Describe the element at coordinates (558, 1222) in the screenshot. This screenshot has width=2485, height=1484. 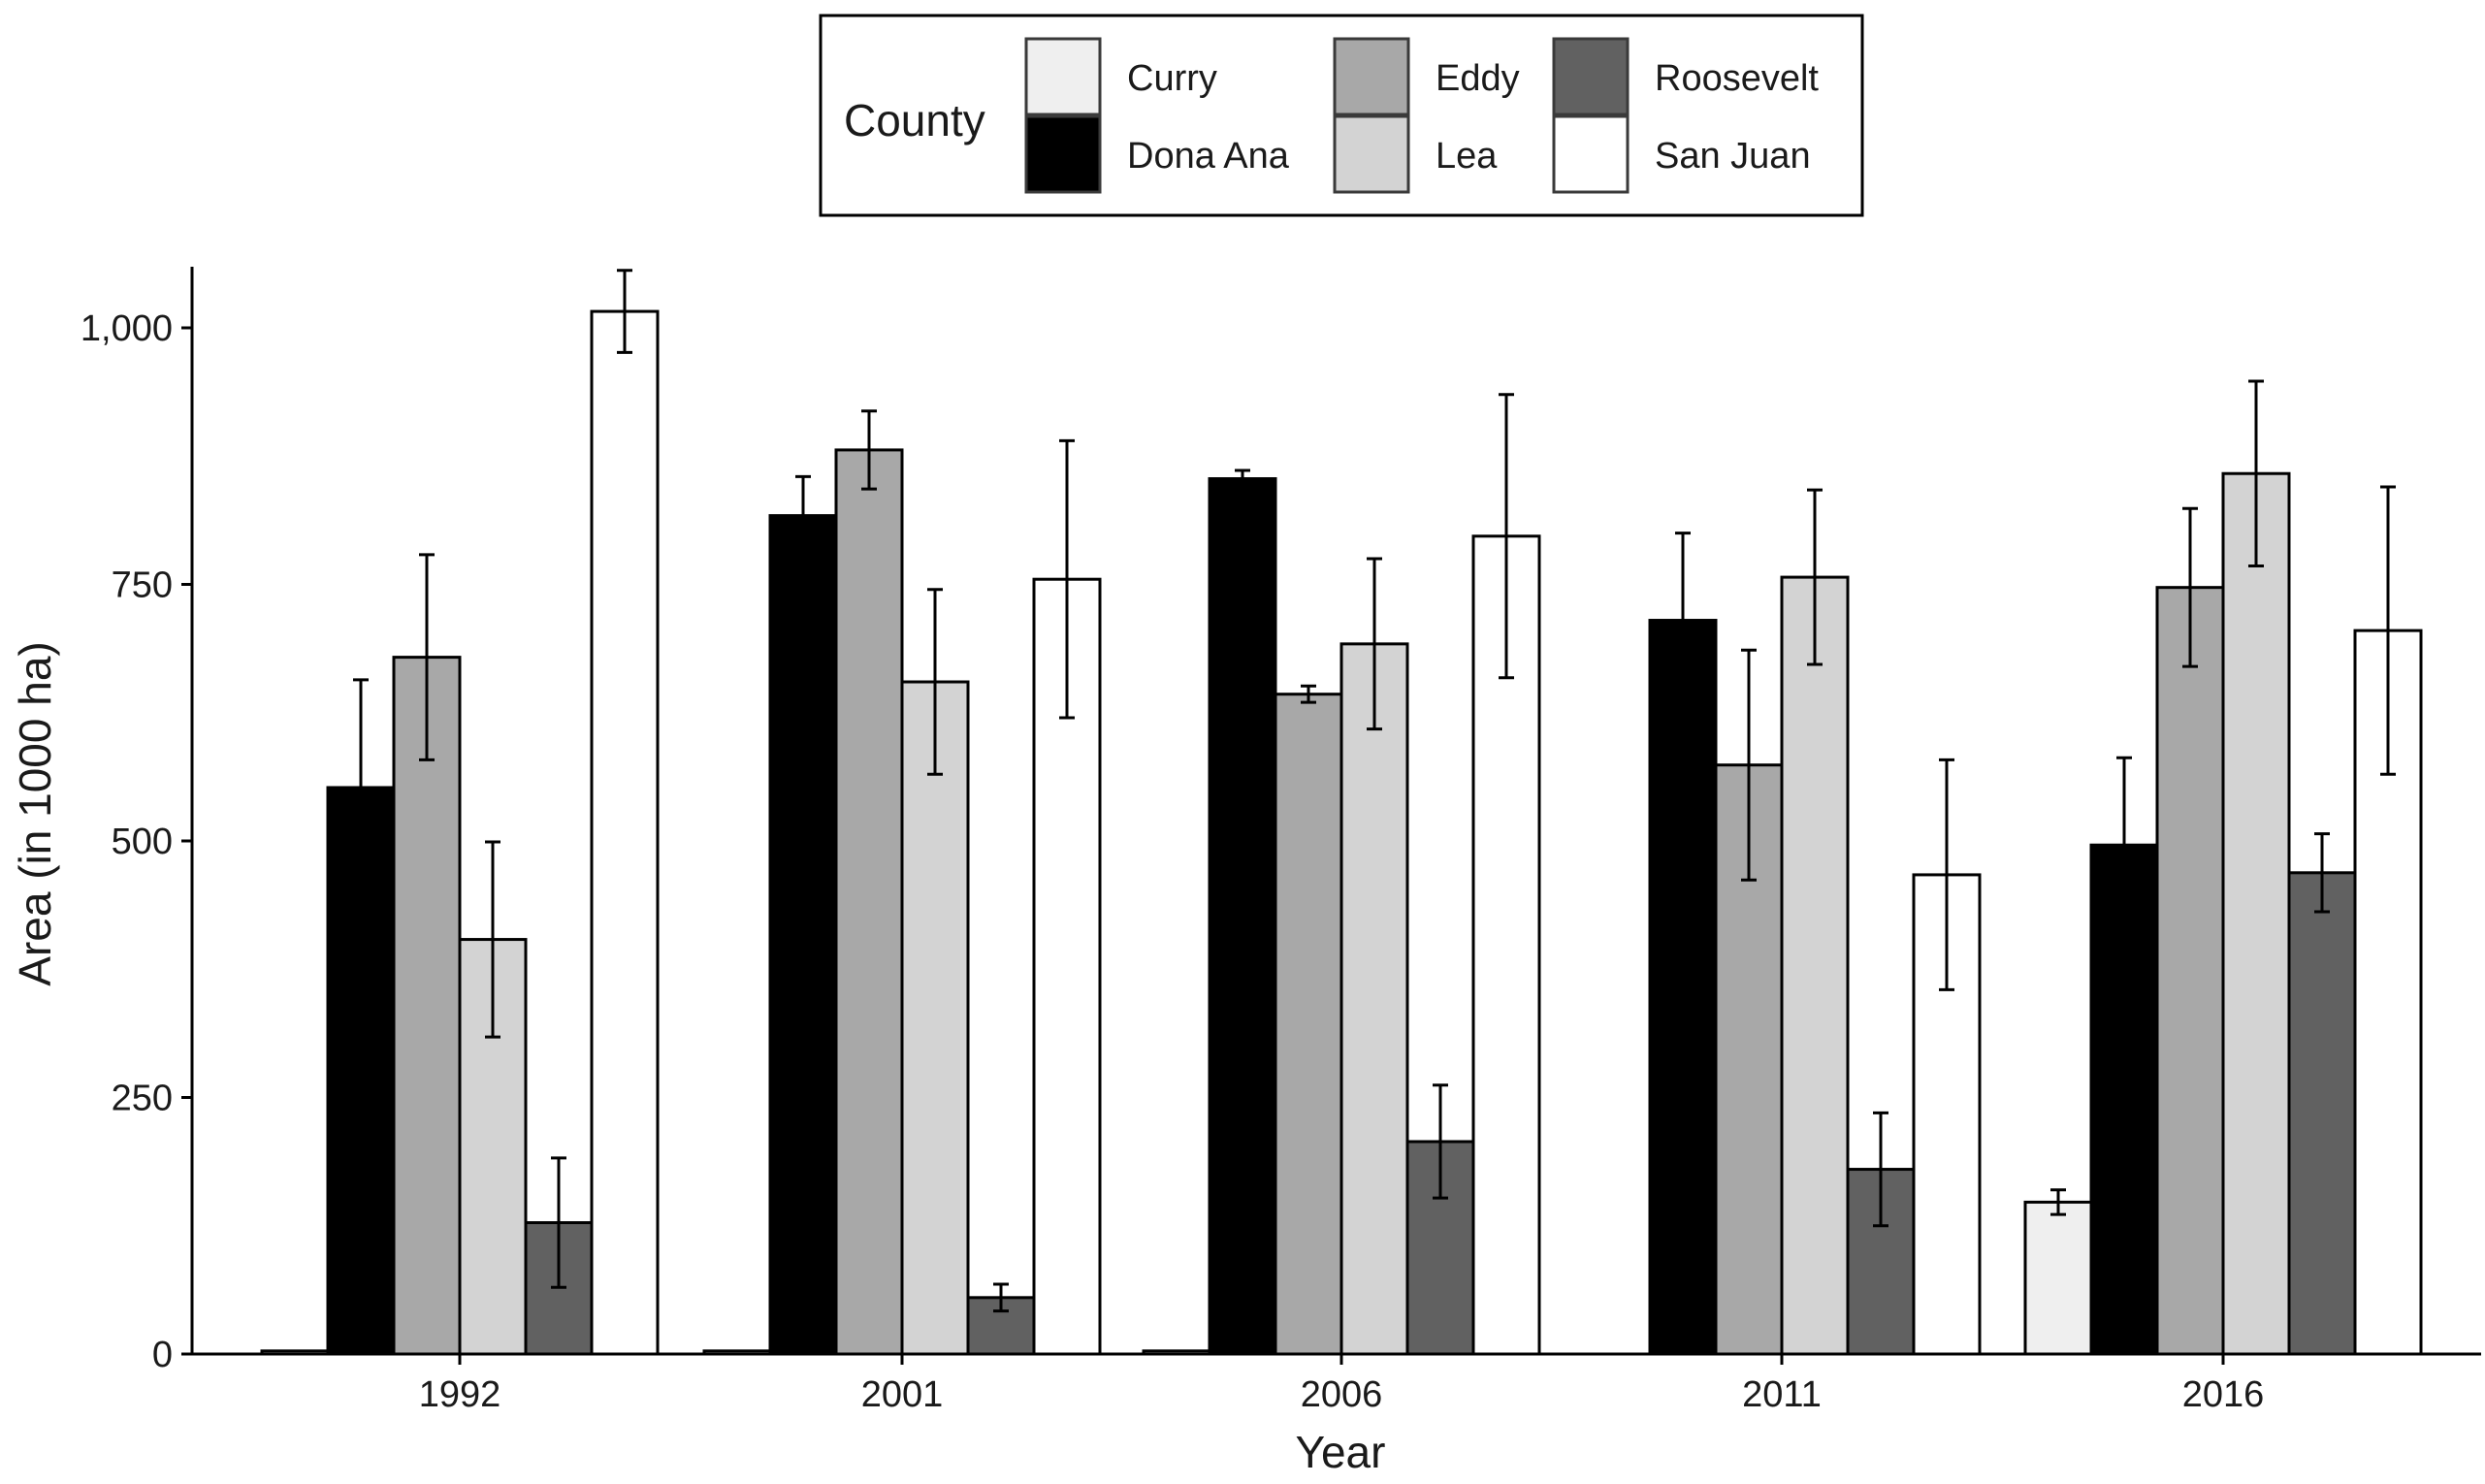
I see `error-bar-roosevelt-1992` at that location.